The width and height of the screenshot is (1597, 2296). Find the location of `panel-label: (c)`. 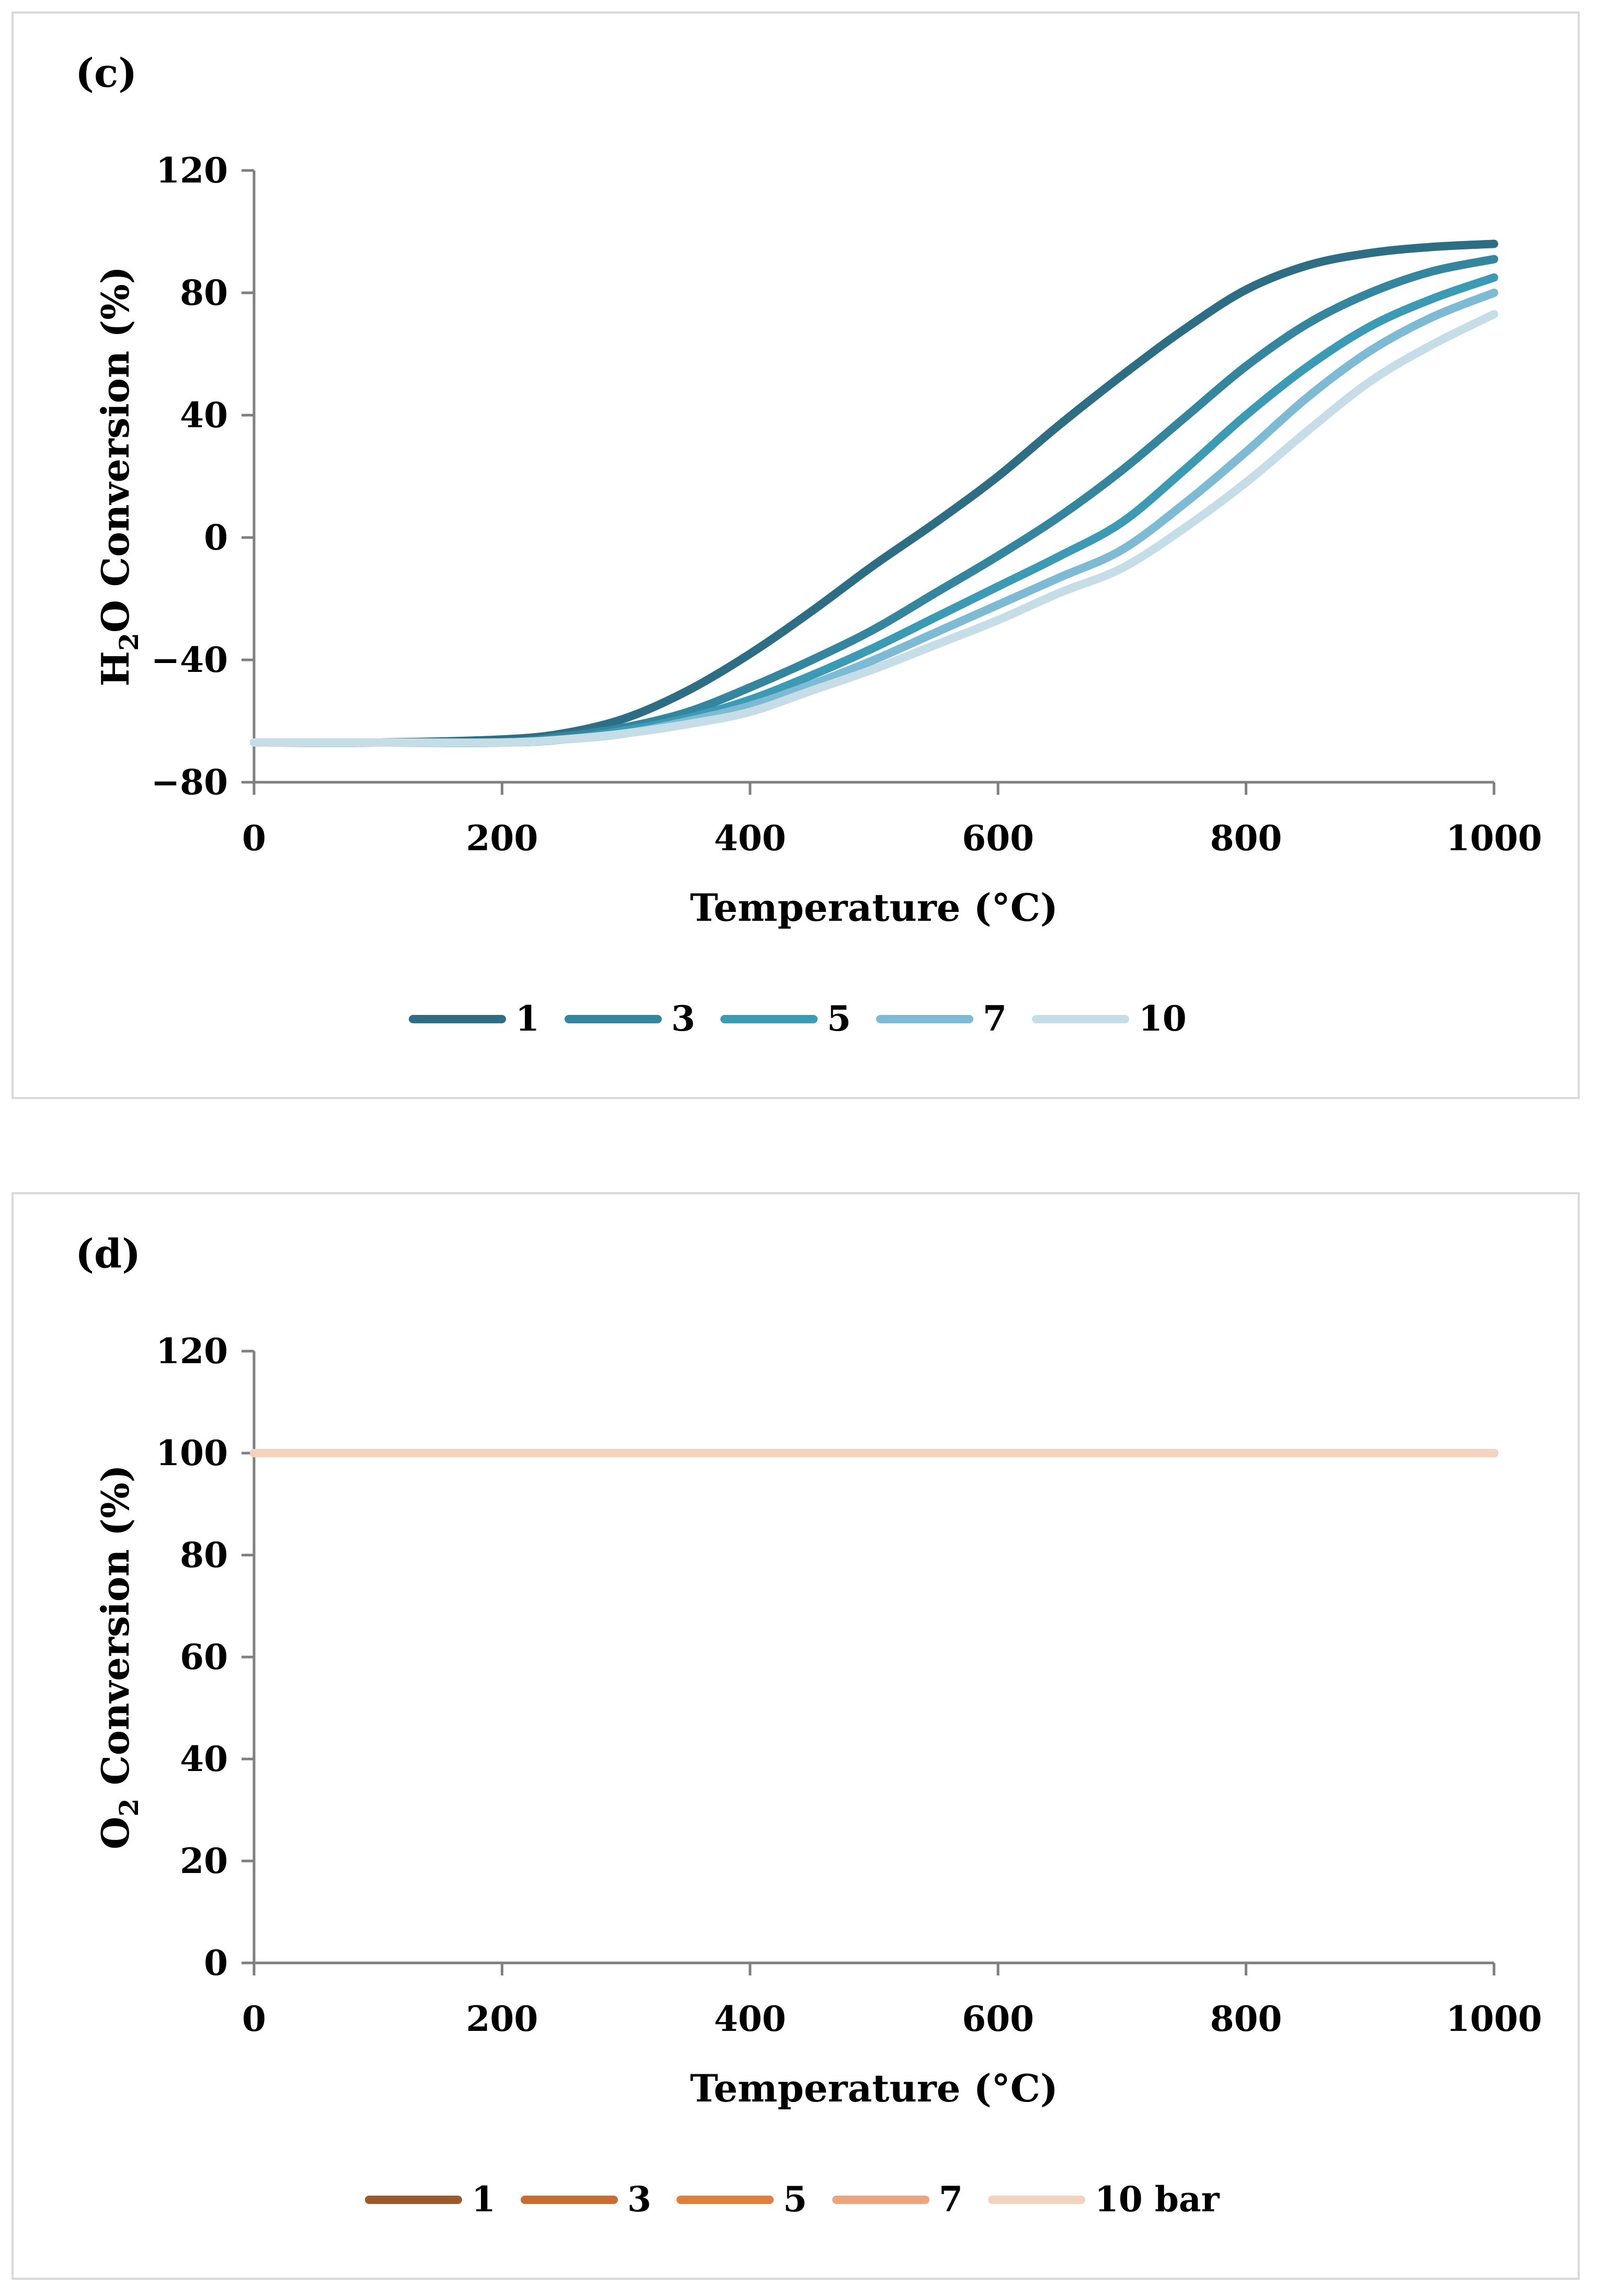

panel-label: (c) is located at coordinates (106, 73).